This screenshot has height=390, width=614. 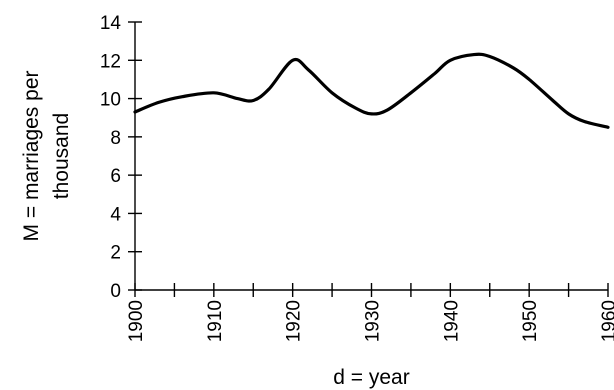 I want to click on x-tick-label: 1950, so click(x=530, y=321).